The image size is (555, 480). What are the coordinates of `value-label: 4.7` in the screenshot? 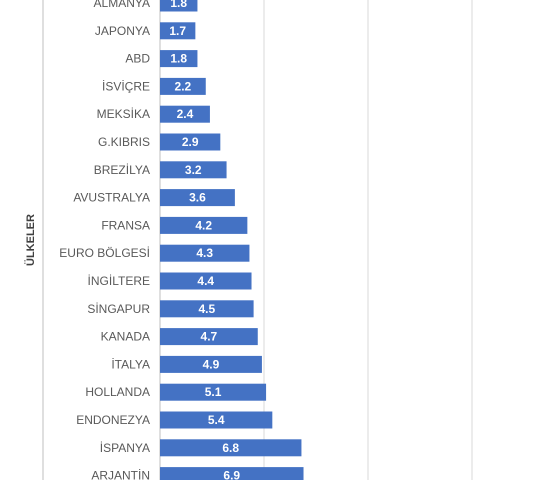 It's located at (209, 337).